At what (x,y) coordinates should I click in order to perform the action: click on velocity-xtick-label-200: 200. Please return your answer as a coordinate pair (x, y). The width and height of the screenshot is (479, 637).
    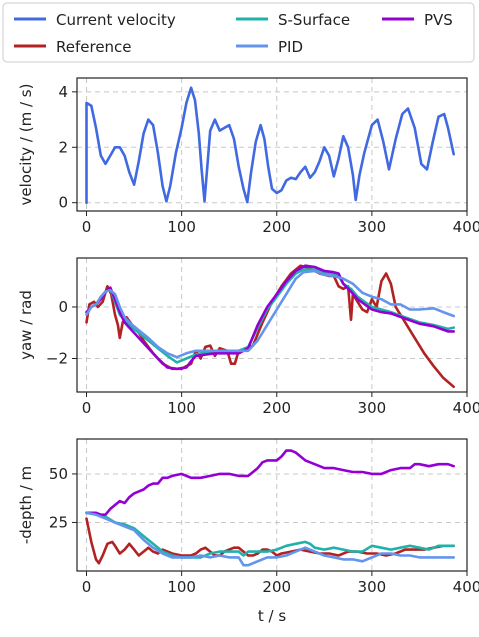
    Looking at the image, I should click on (276, 227).